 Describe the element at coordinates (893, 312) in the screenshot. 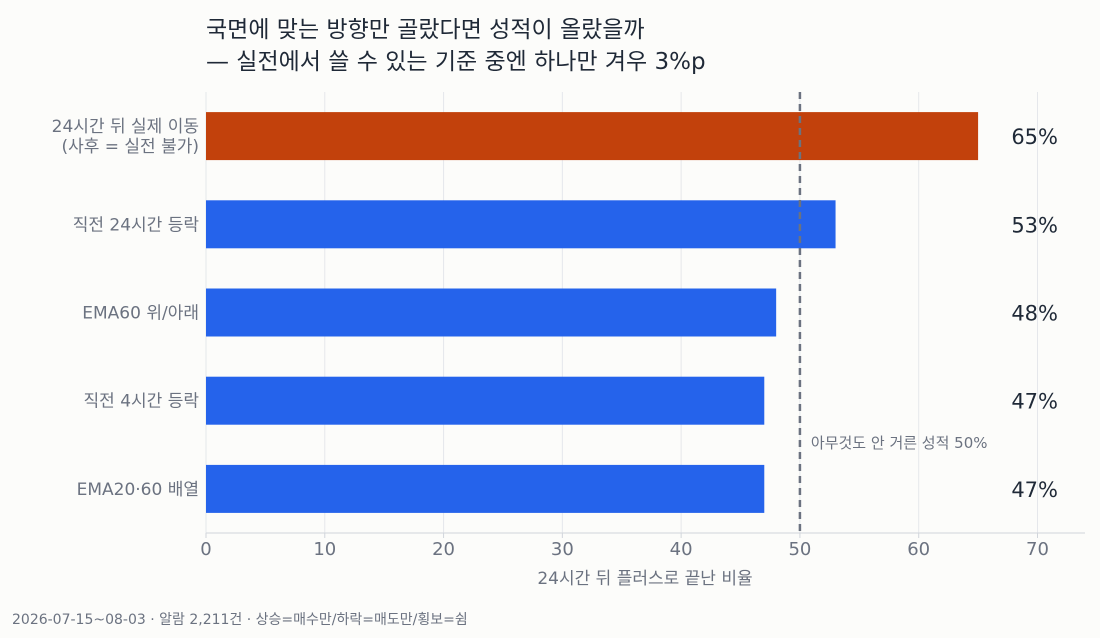

I see `reference-line-group: 아무것도 안 거른 성적 50%` at that location.